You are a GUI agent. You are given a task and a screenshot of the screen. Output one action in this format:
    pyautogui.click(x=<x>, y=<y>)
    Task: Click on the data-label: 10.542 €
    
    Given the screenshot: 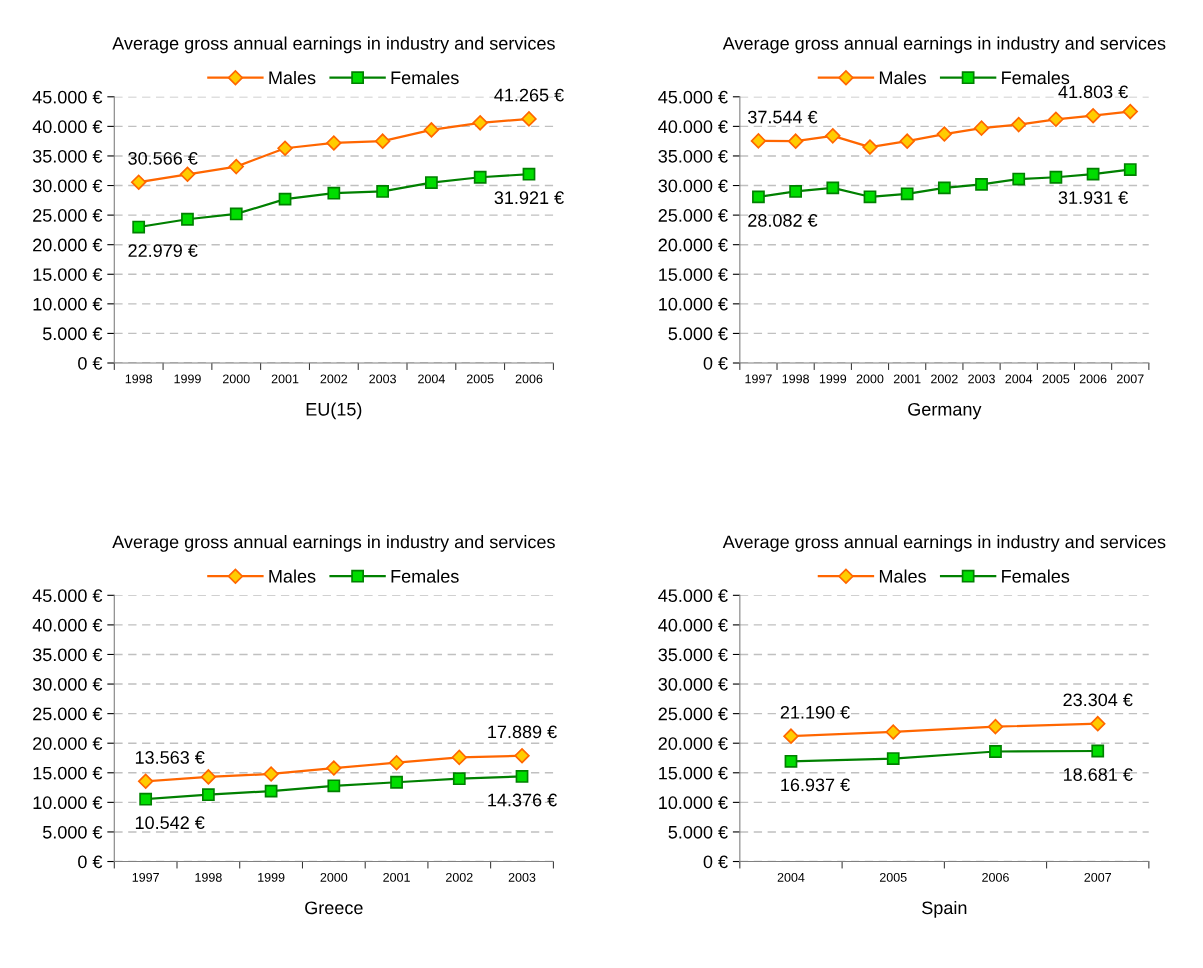 What is the action you would take?
    pyautogui.click(x=170, y=823)
    